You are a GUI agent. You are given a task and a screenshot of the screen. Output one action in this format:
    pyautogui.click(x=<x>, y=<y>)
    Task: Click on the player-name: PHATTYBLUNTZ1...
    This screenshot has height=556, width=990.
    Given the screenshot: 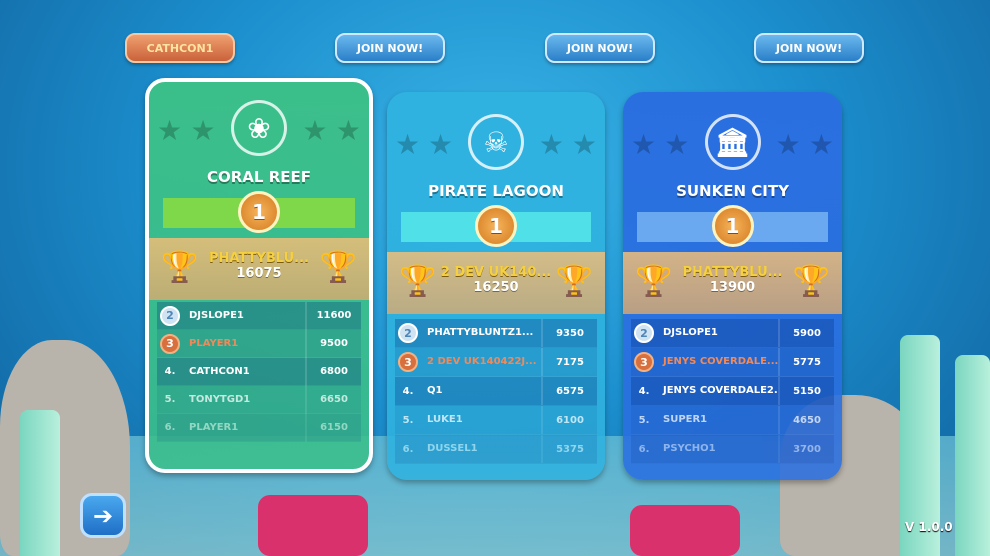 What is the action you would take?
    pyautogui.click(x=482, y=333)
    